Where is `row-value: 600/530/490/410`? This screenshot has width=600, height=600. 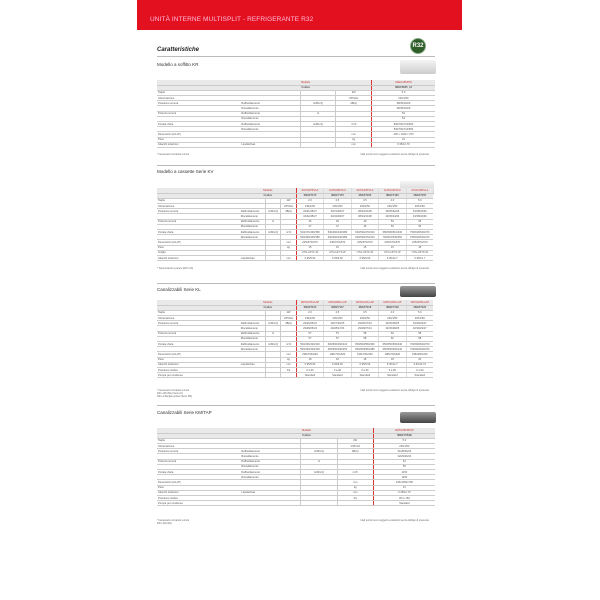
row-value: 600/530/490/410 is located at coordinates (337, 344).